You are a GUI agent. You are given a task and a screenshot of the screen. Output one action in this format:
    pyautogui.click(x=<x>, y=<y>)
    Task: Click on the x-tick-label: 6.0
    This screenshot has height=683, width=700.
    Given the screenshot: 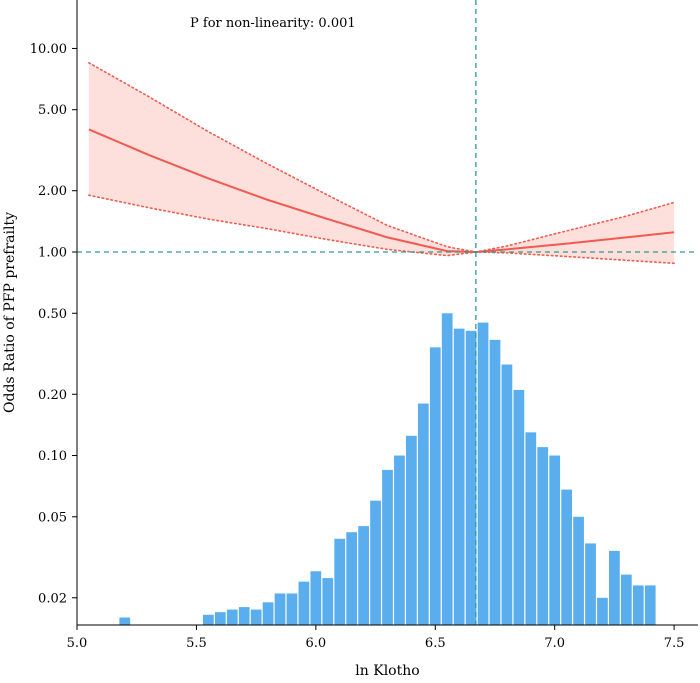 What is the action you would take?
    pyautogui.click(x=316, y=643)
    